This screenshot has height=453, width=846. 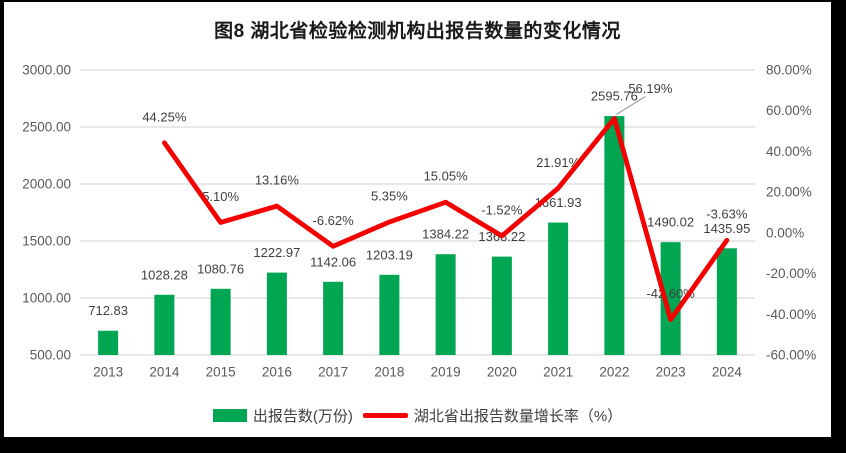 I want to click on bar-2013, so click(x=108, y=342).